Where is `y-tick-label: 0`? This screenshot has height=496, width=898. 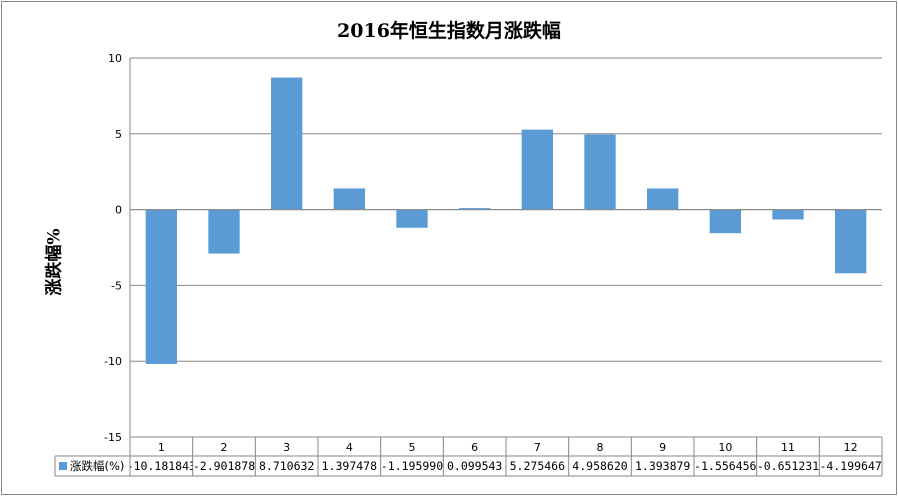 y-tick-label: 0 is located at coordinates (118, 210).